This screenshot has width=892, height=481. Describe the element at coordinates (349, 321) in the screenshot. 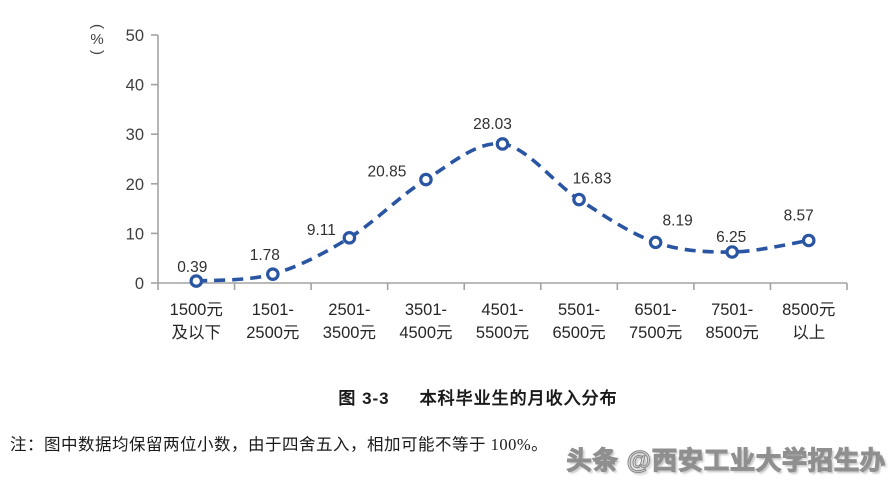

I see `x-category-label: 2501-3500元` at that location.